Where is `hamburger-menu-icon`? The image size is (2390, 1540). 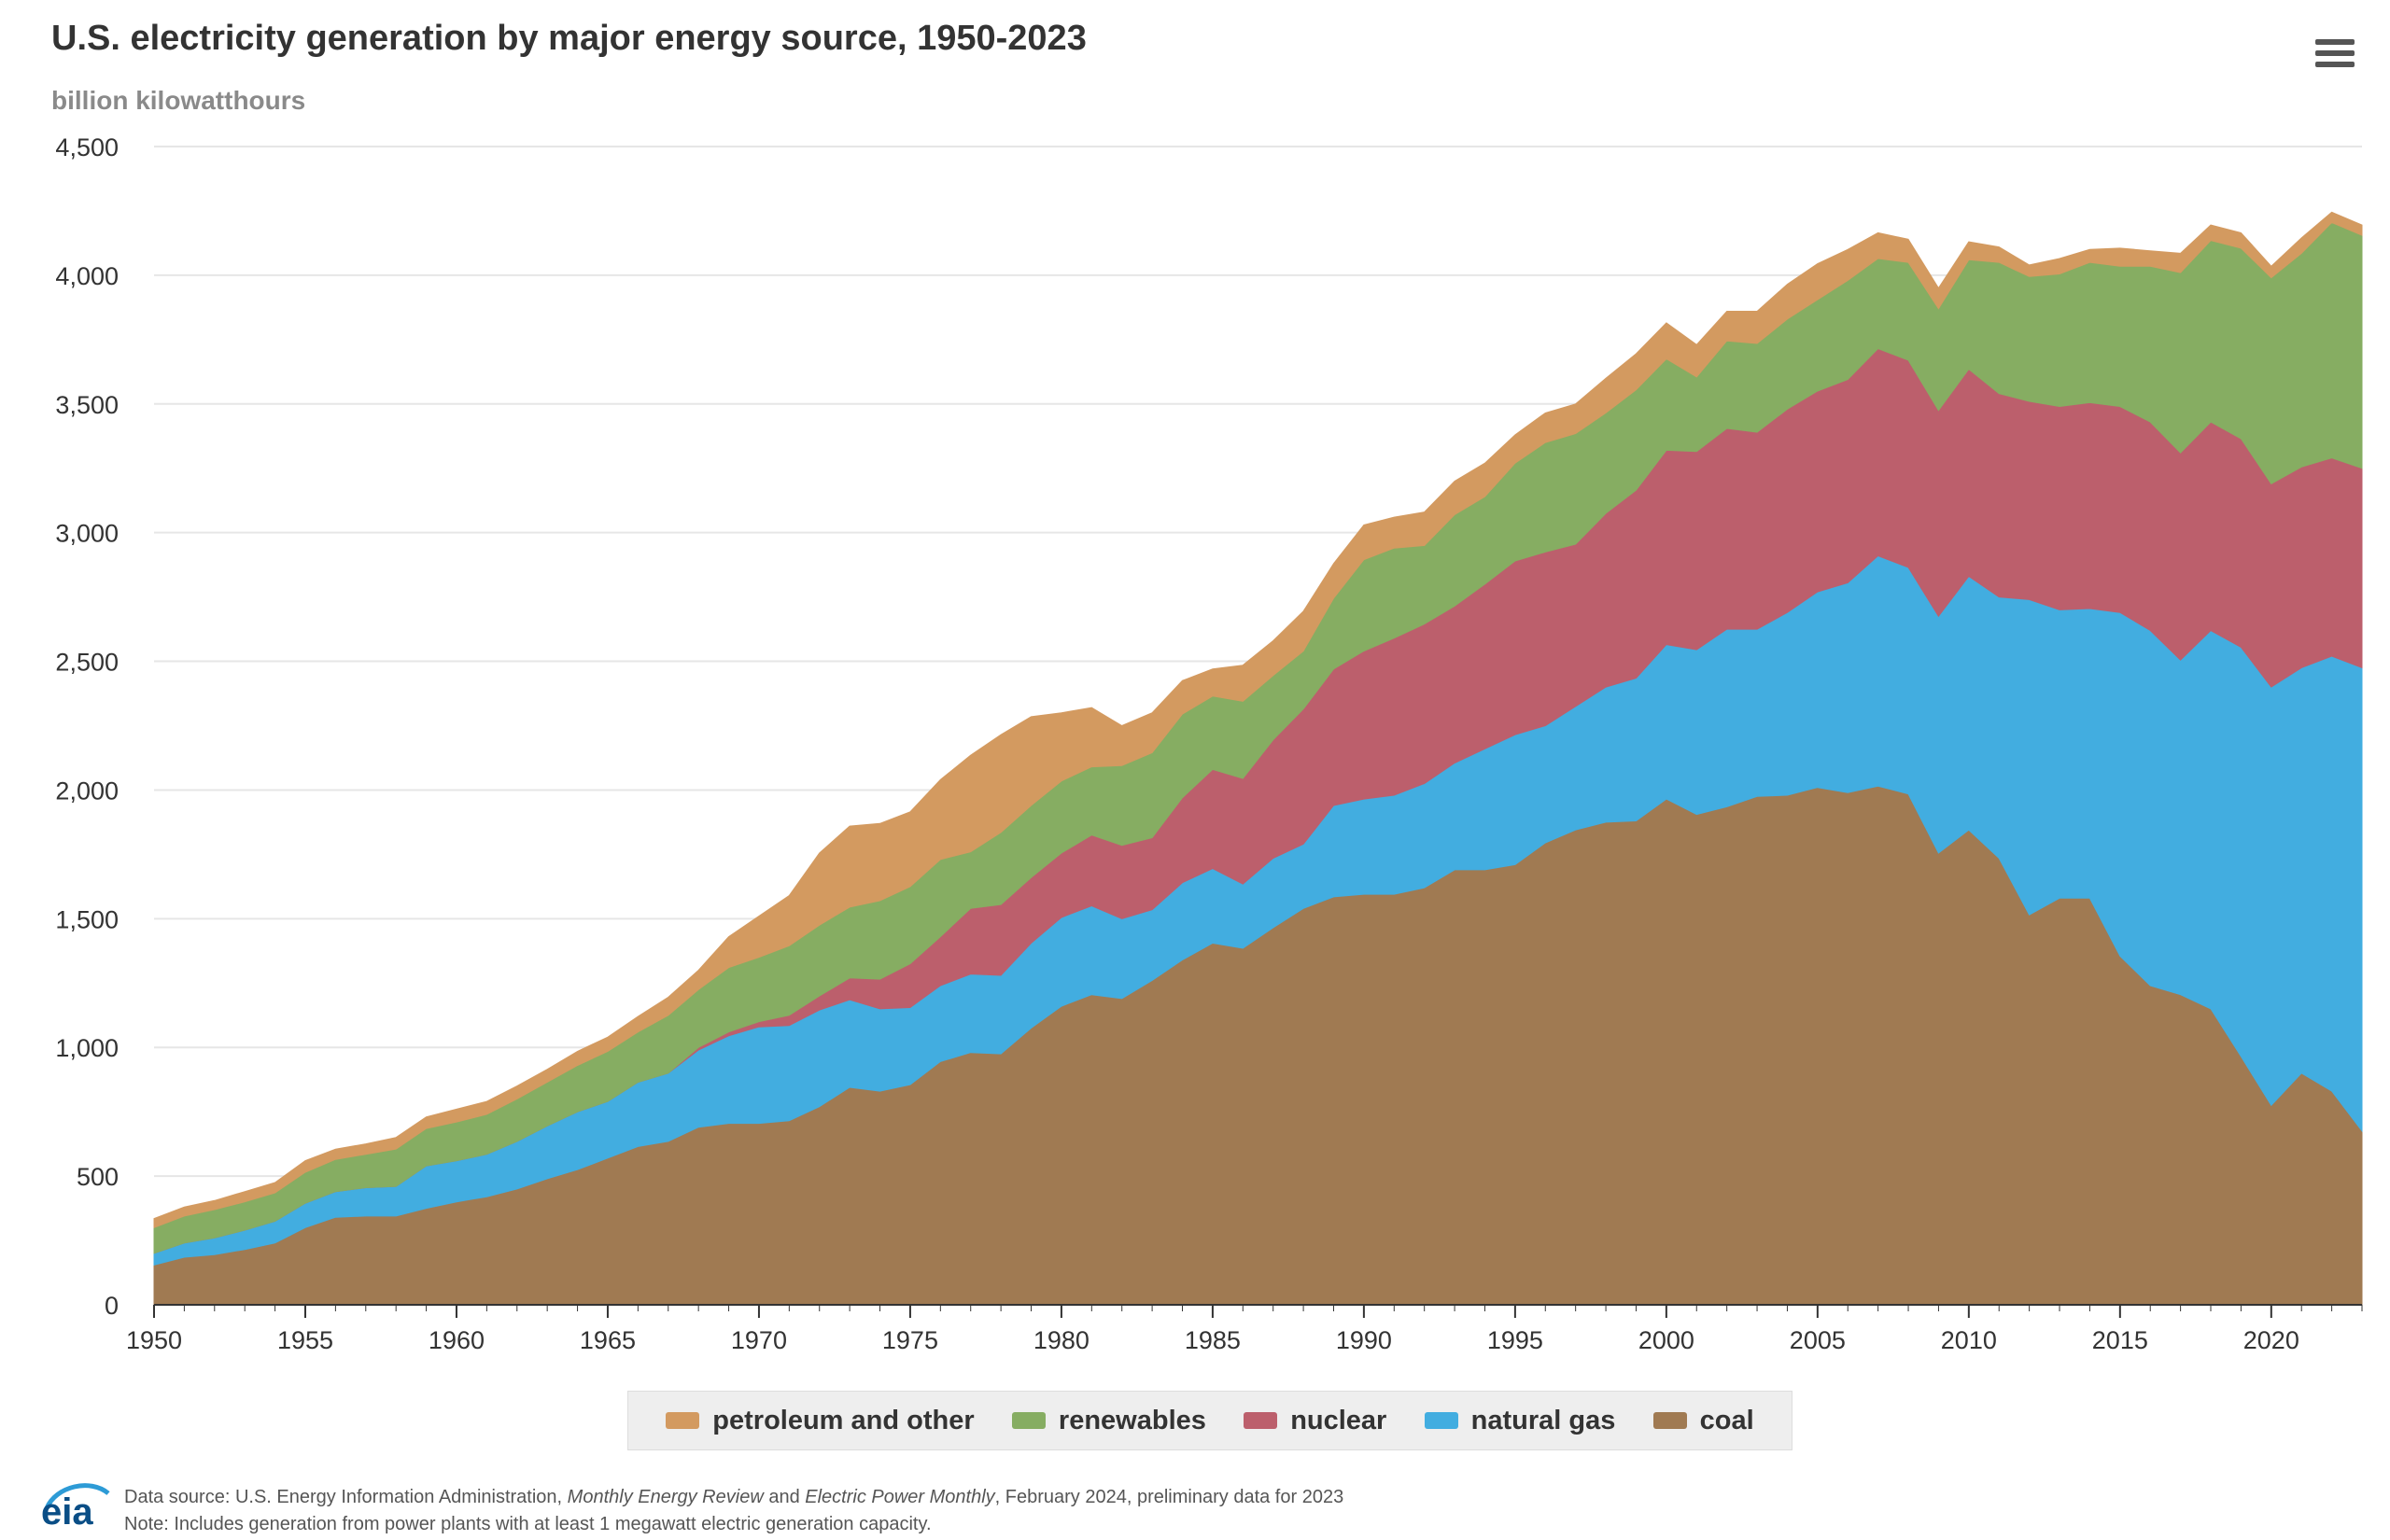
hamburger-menu-icon is located at coordinates (2335, 56).